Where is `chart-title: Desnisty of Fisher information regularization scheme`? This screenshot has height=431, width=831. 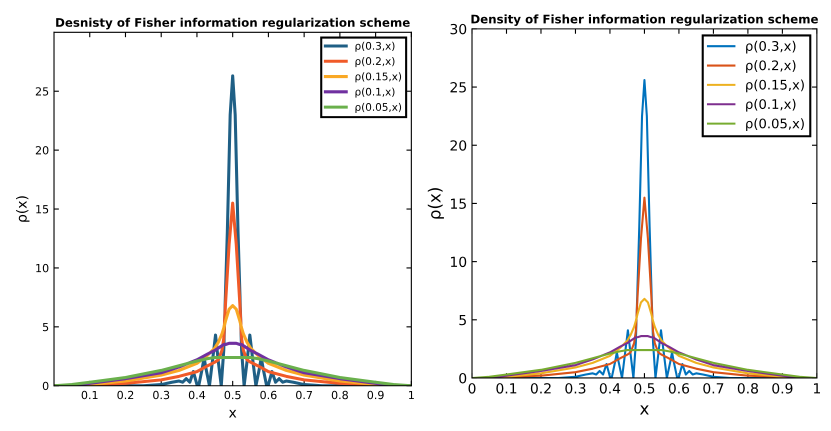
chart-title: Desnisty of Fisher information regularization scheme is located at coordinates (233, 24).